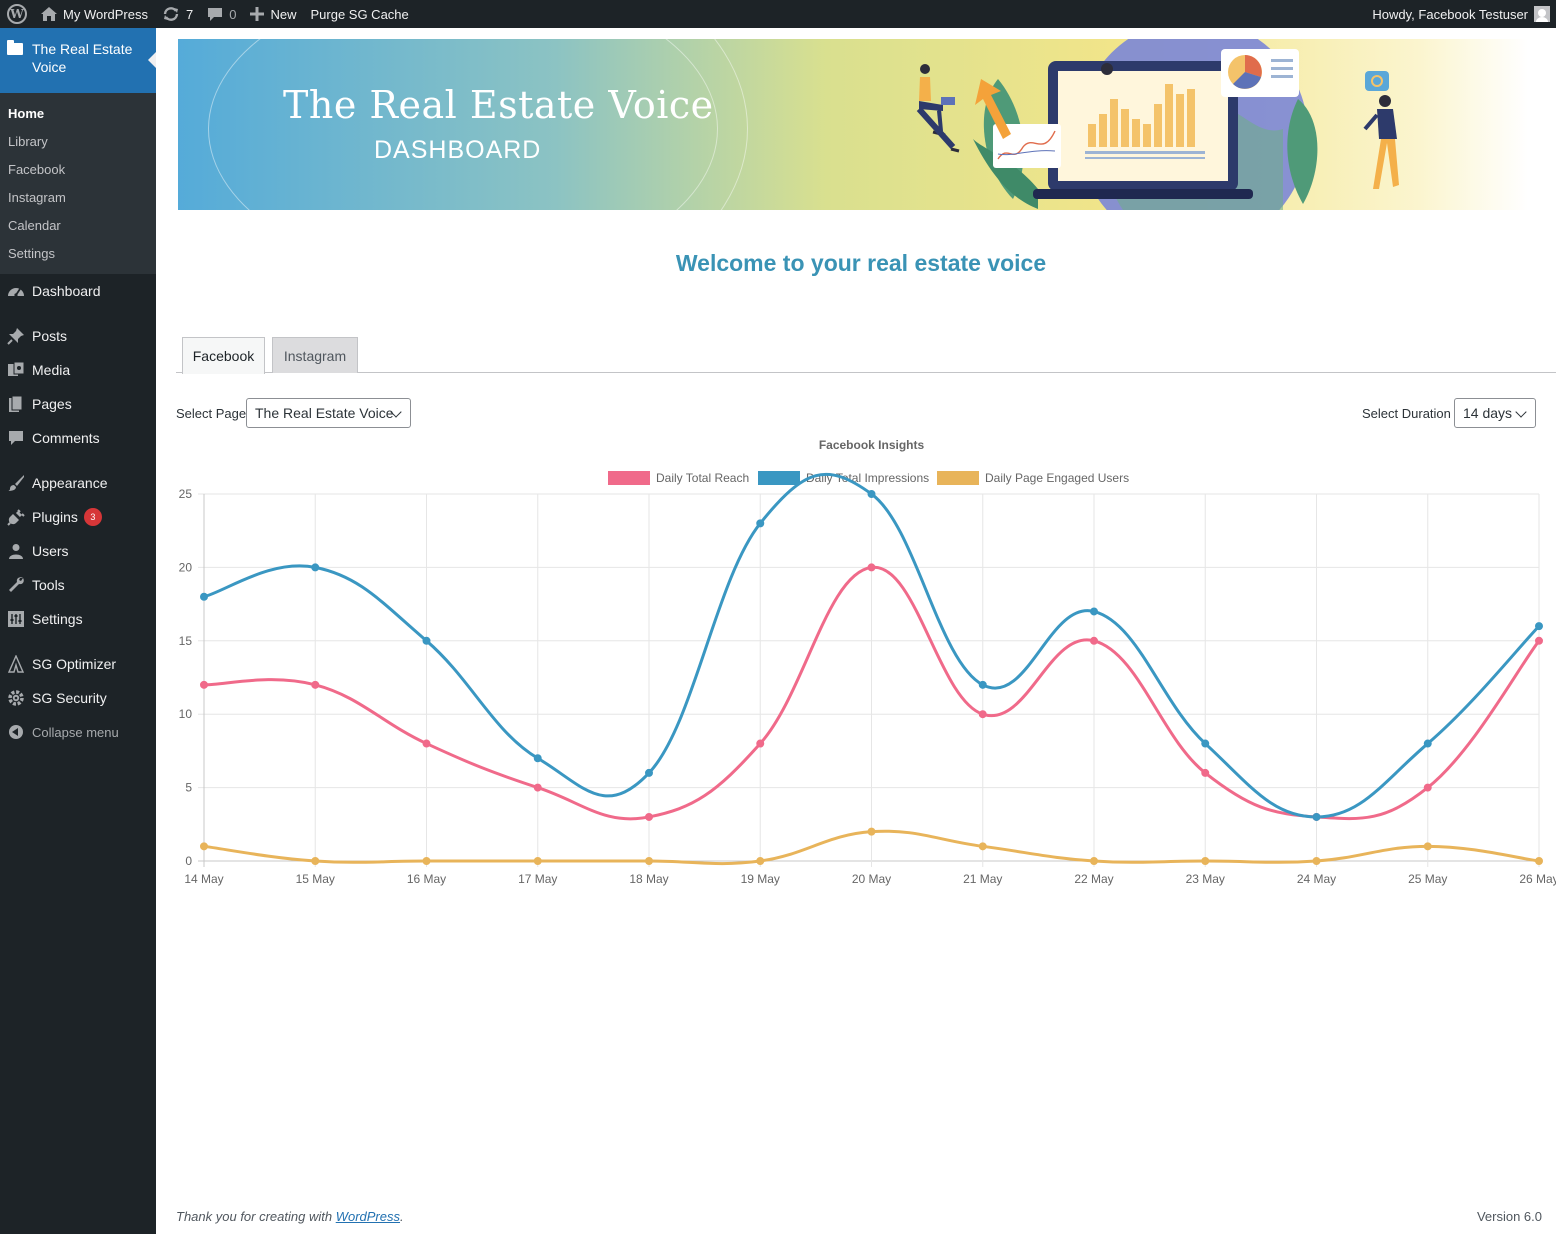  What do you see at coordinates (37, 169) in the screenshot?
I see `submenu-item-facebook: Facebook` at bounding box center [37, 169].